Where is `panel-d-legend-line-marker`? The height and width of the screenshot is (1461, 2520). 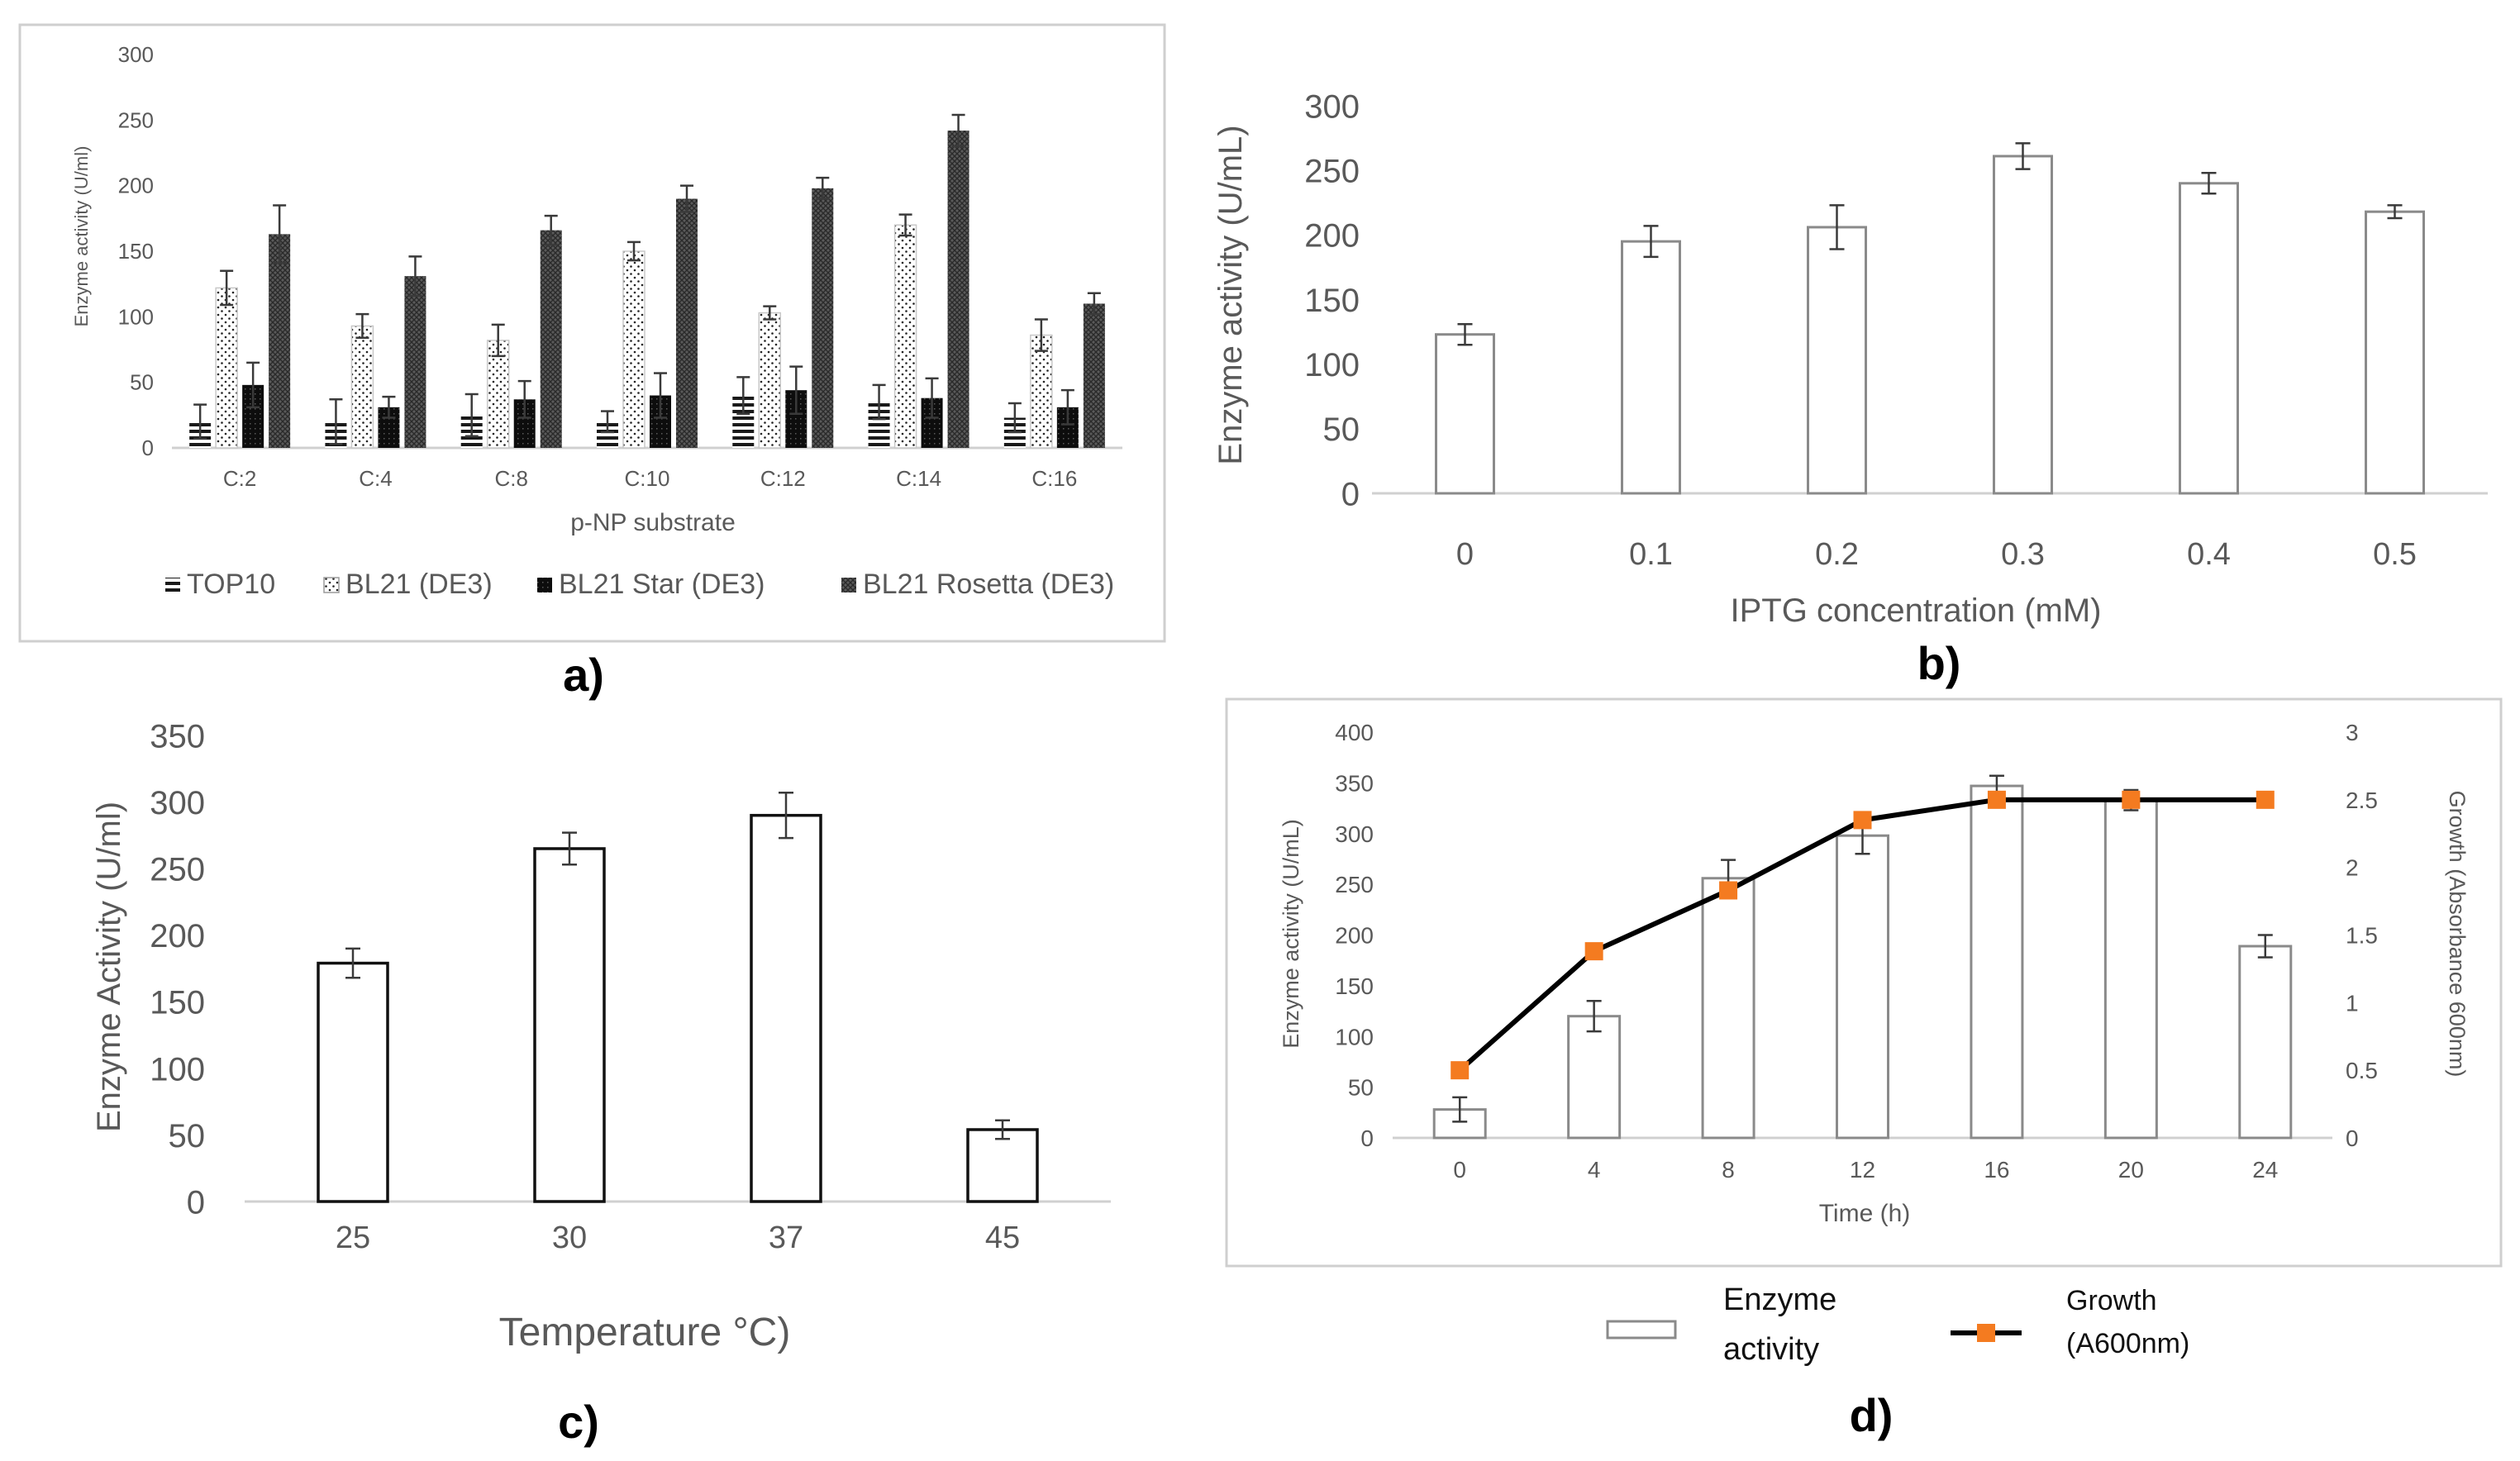
panel-d-legend-line-marker is located at coordinates (1986, 1333).